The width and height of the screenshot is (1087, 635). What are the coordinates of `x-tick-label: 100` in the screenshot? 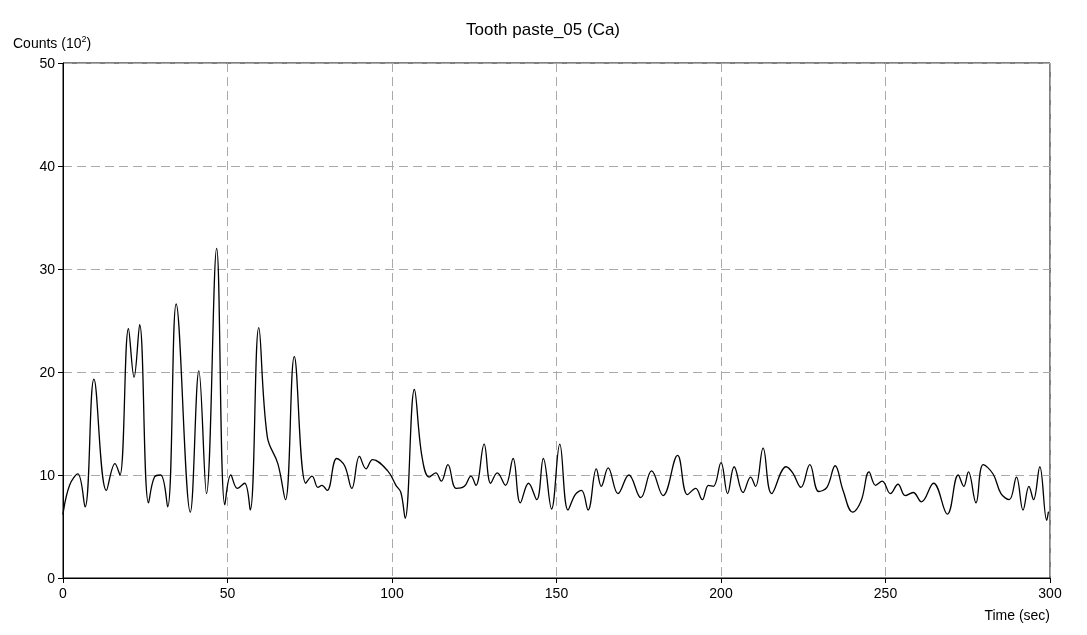 It's located at (392, 593).